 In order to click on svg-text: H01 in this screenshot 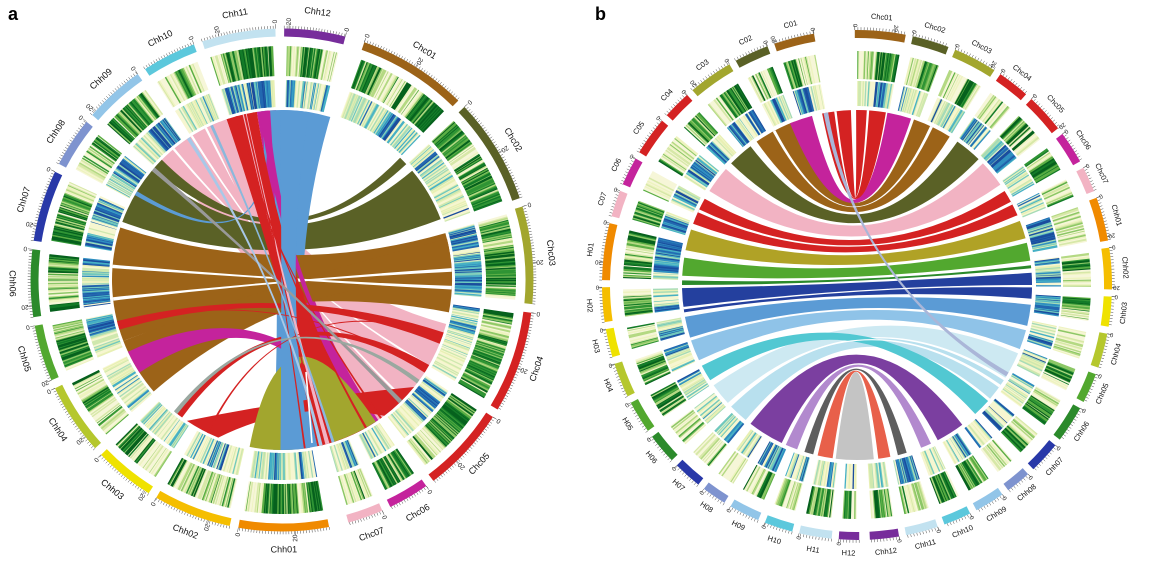, I will do `click(590, 249)`.